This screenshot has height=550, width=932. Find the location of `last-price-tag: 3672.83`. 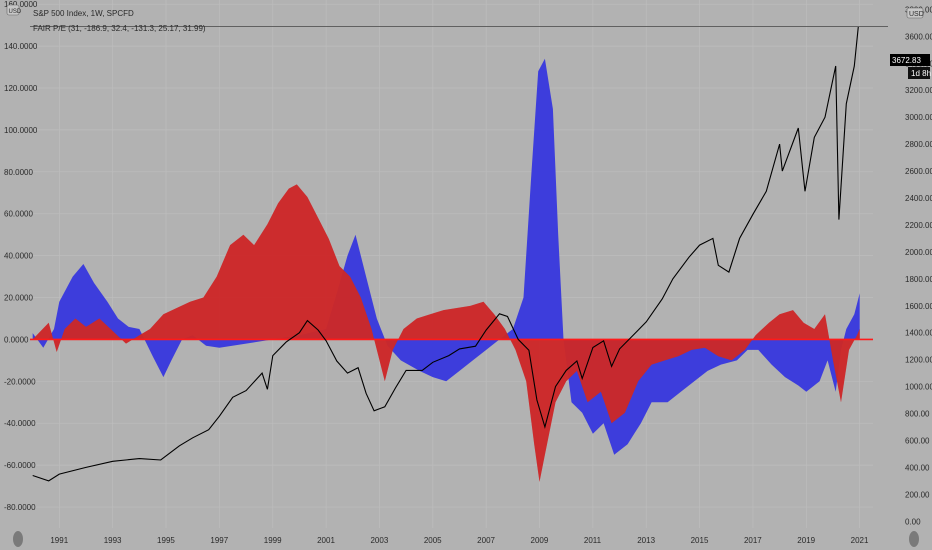

last-price-tag: 3672.83 is located at coordinates (910, 60).